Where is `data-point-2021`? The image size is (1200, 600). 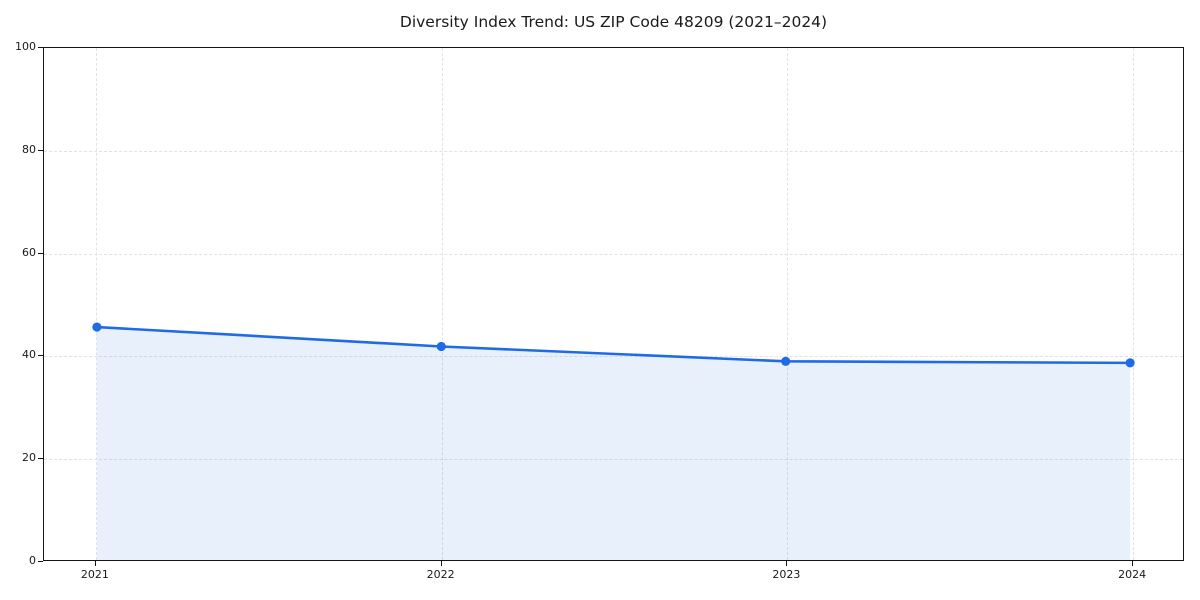
data-point-2021 is located at coordinates (97, 327).